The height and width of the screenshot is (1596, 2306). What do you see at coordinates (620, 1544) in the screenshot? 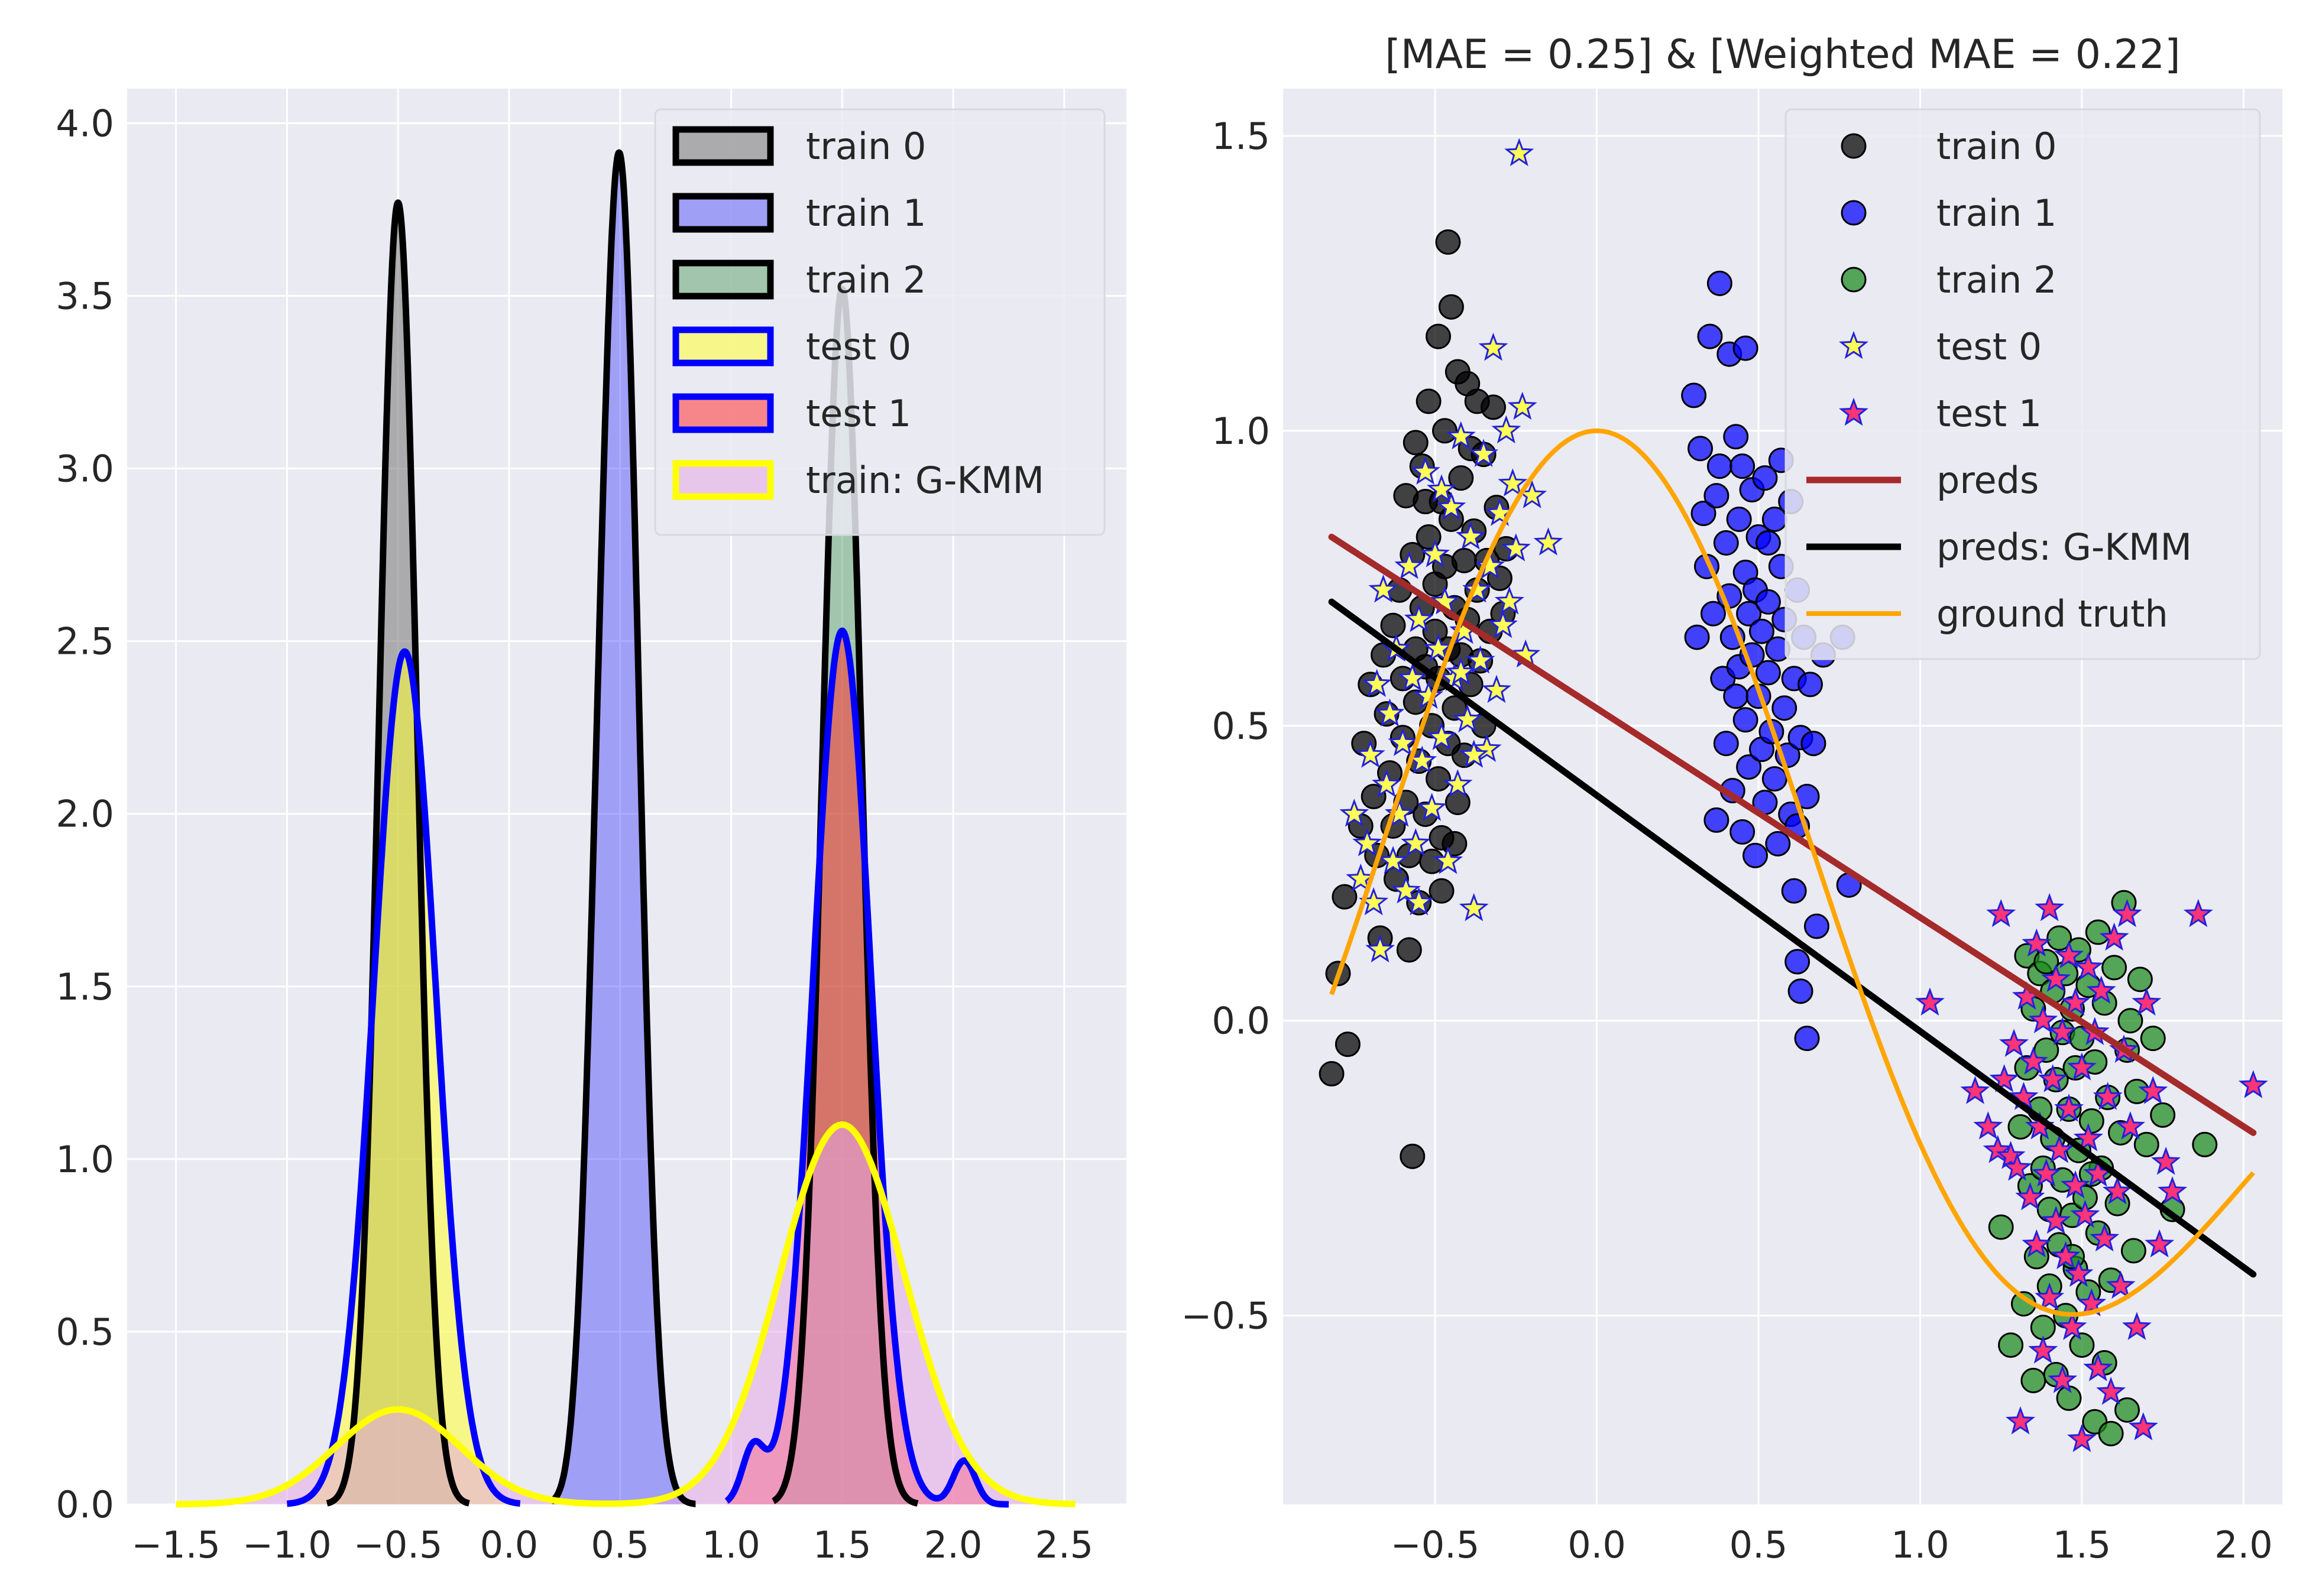
I see `density-x-tick-label: 0.5` at bounding box center [620, 1544].